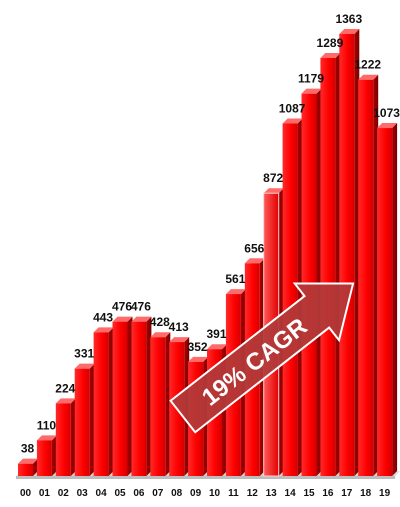 This screenshot has height=507, width=400. I want to click on x-tick-14: 14, so click(291, 493).